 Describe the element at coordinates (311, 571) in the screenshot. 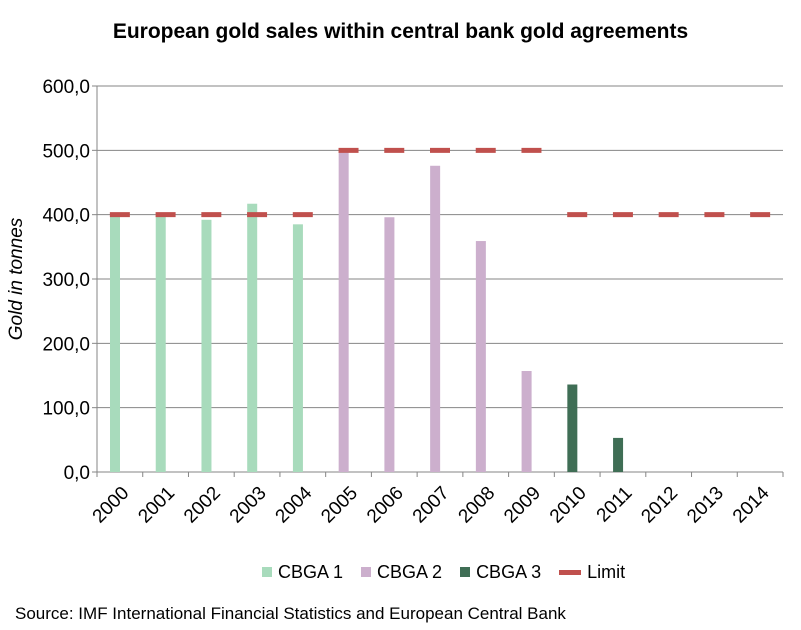

I see `legend-label: CBGA 1` at that location.